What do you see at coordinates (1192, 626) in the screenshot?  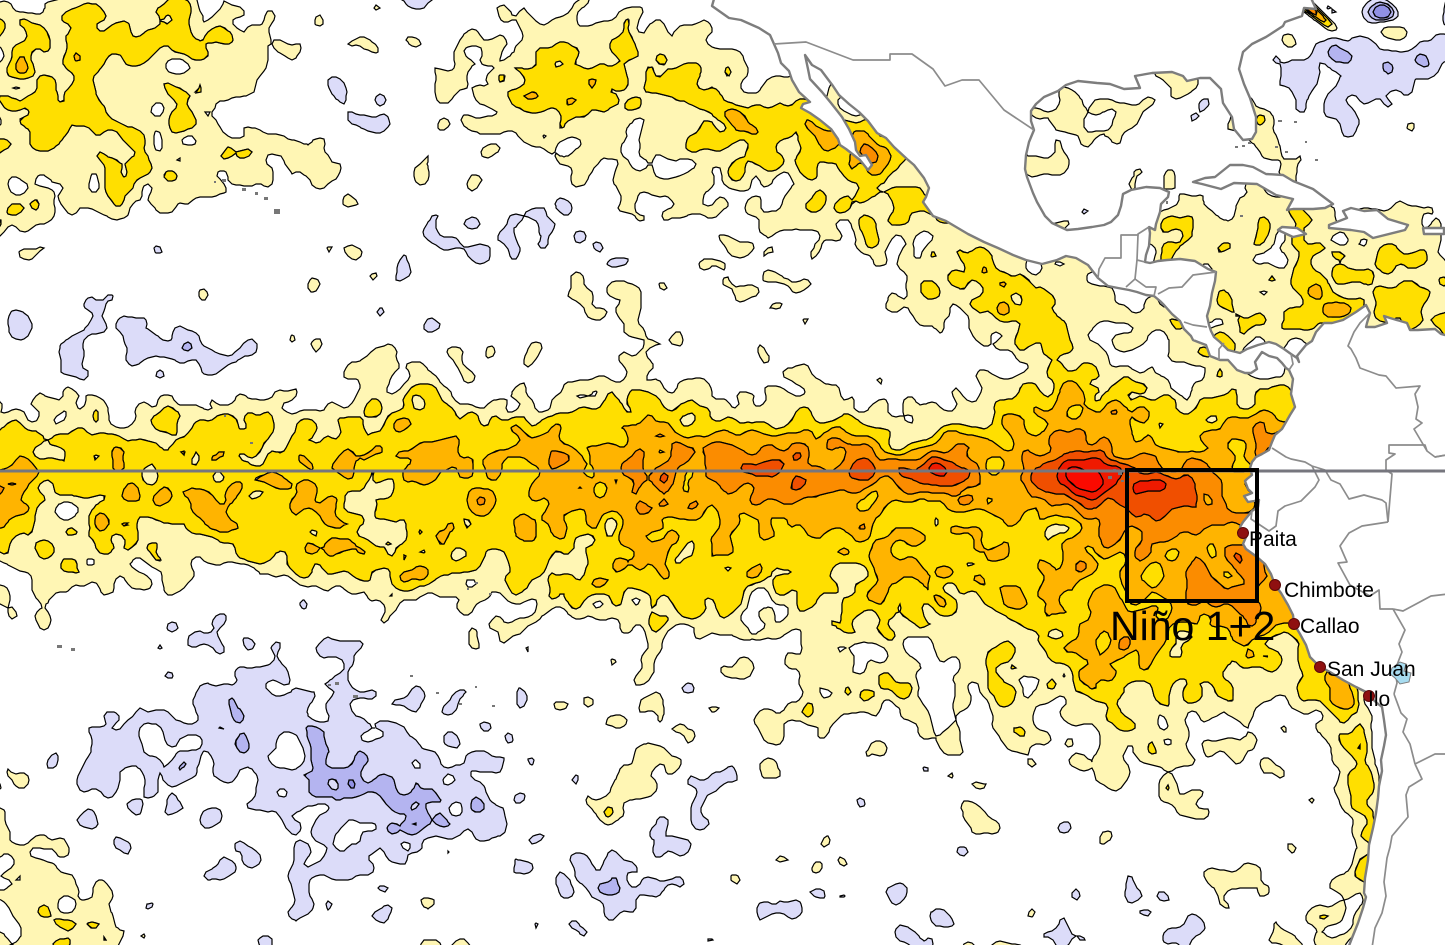 I see `svg-text: Niño 1+2` at bounding box center [1192, 626].